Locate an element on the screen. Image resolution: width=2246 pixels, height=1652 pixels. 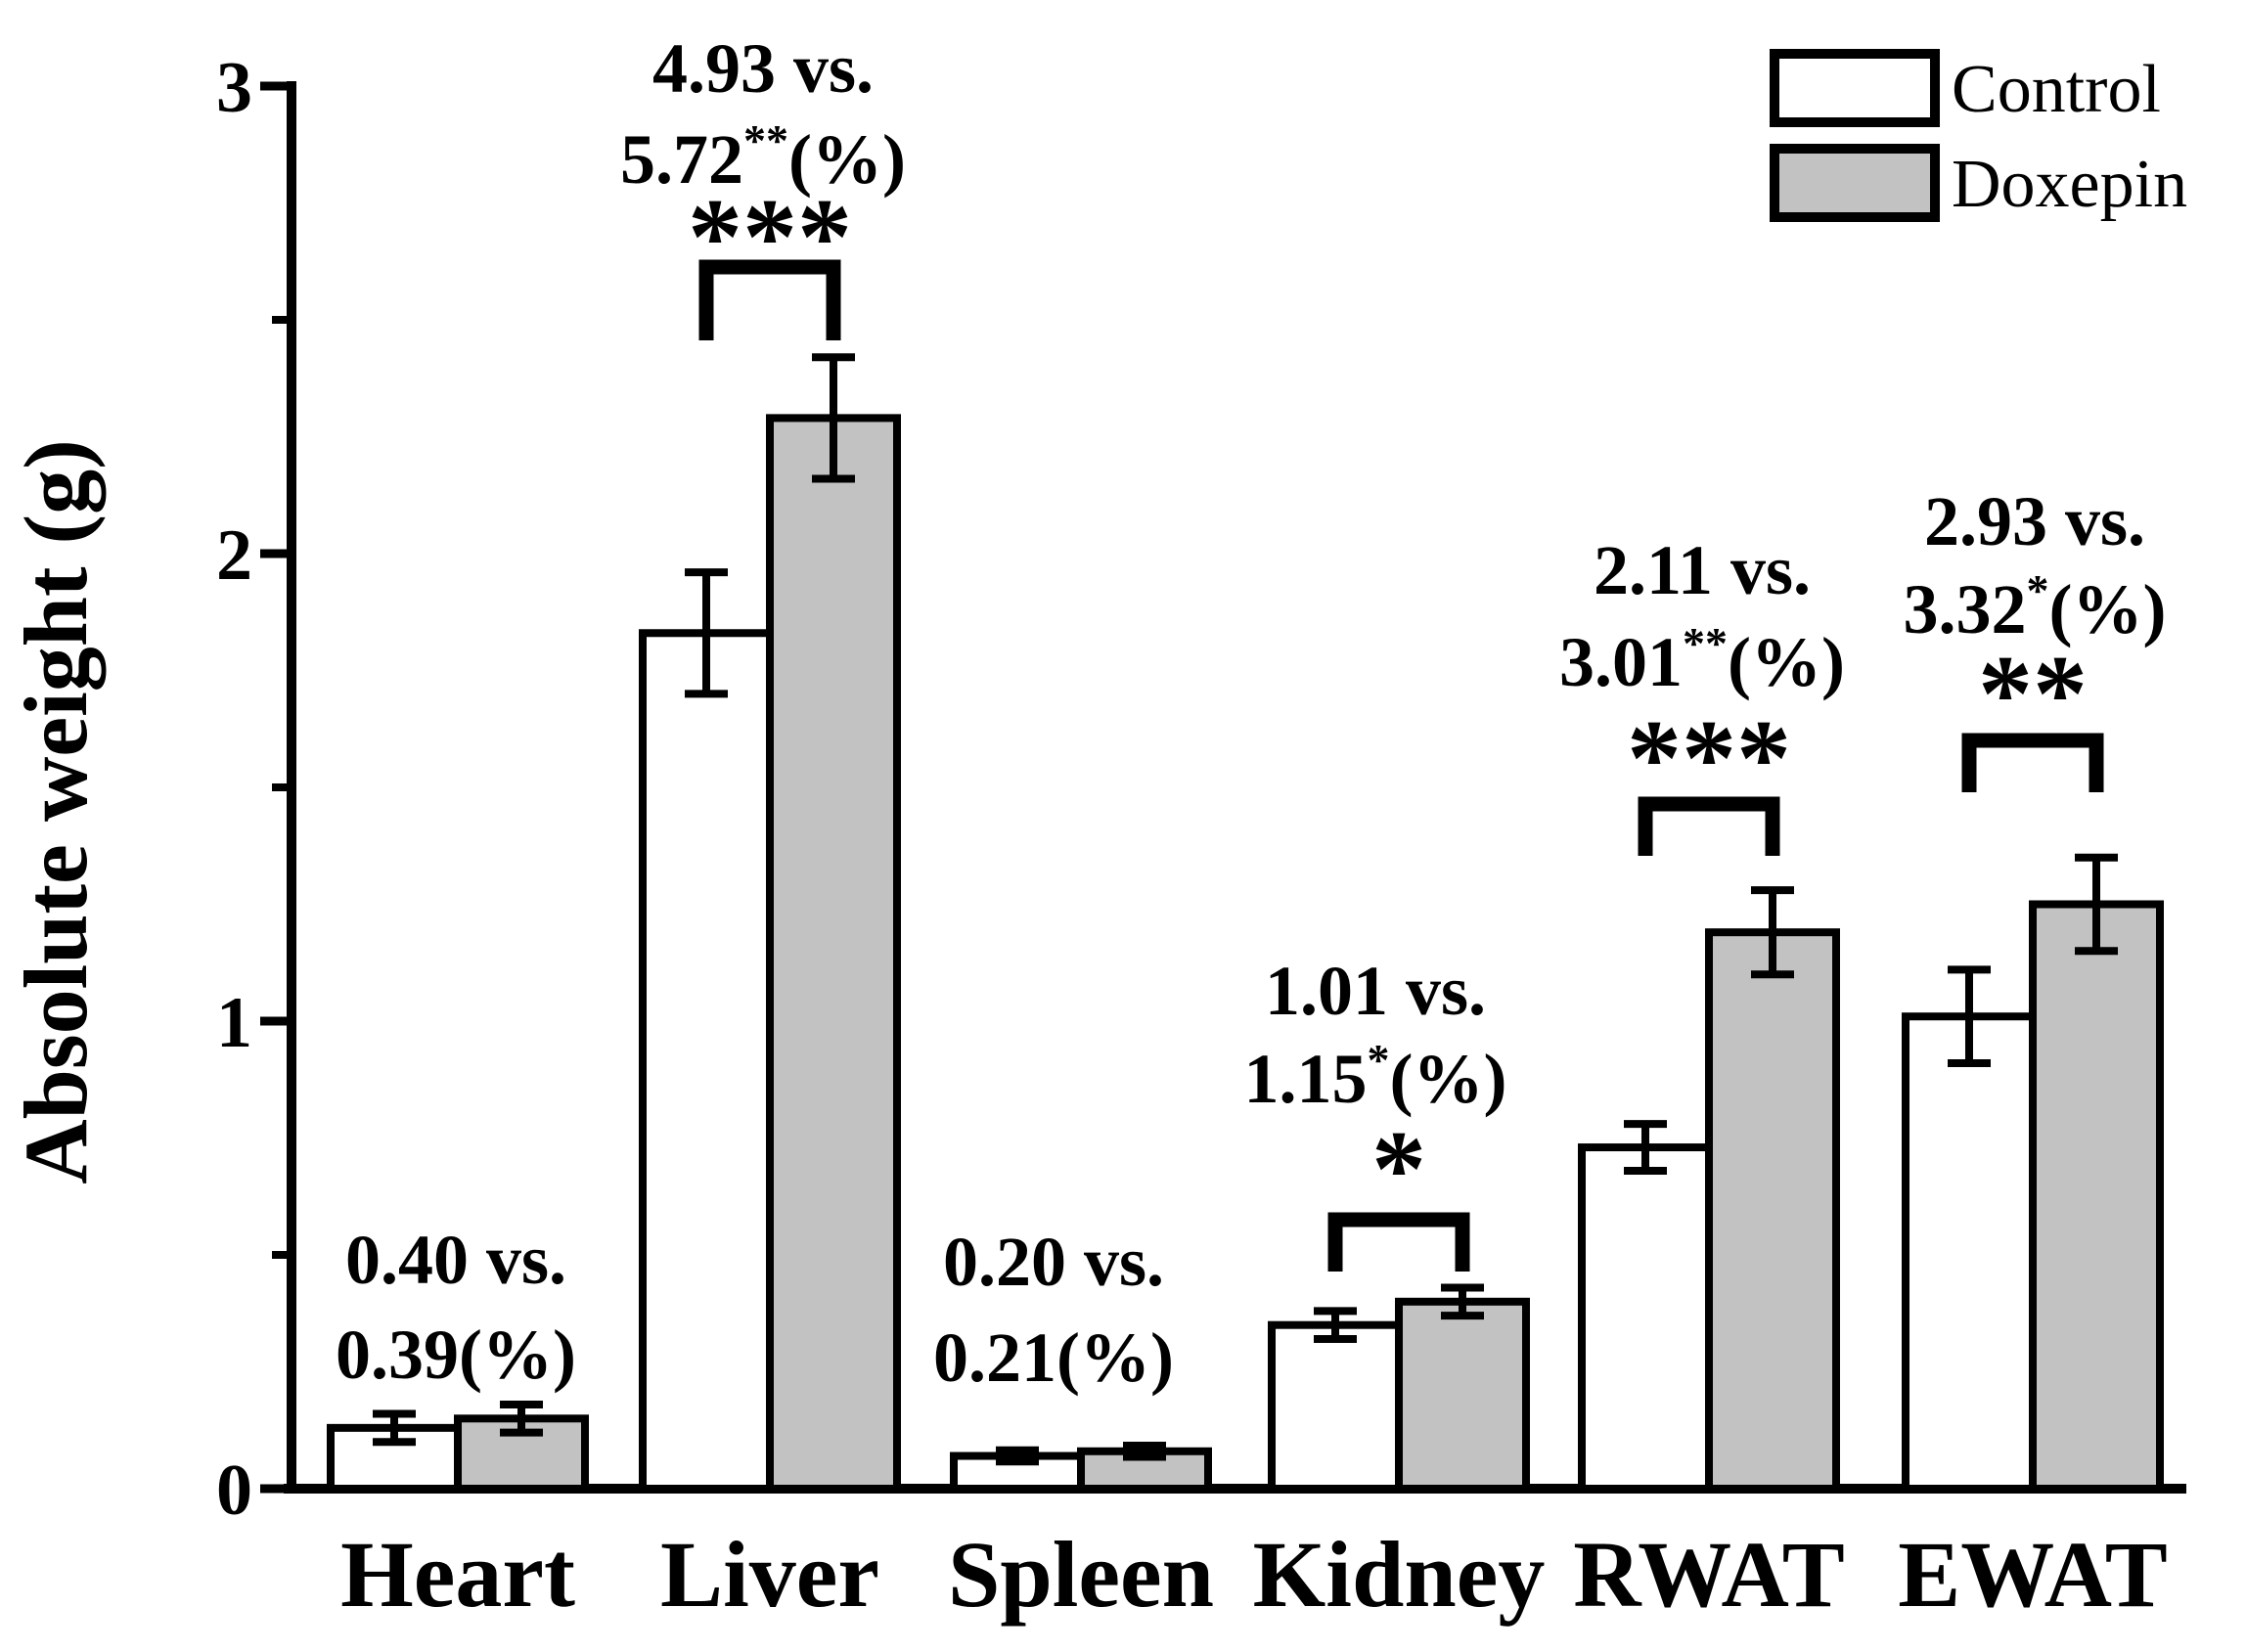
category-label-spleen: Spleen is located at coordinates (1081, 1575).